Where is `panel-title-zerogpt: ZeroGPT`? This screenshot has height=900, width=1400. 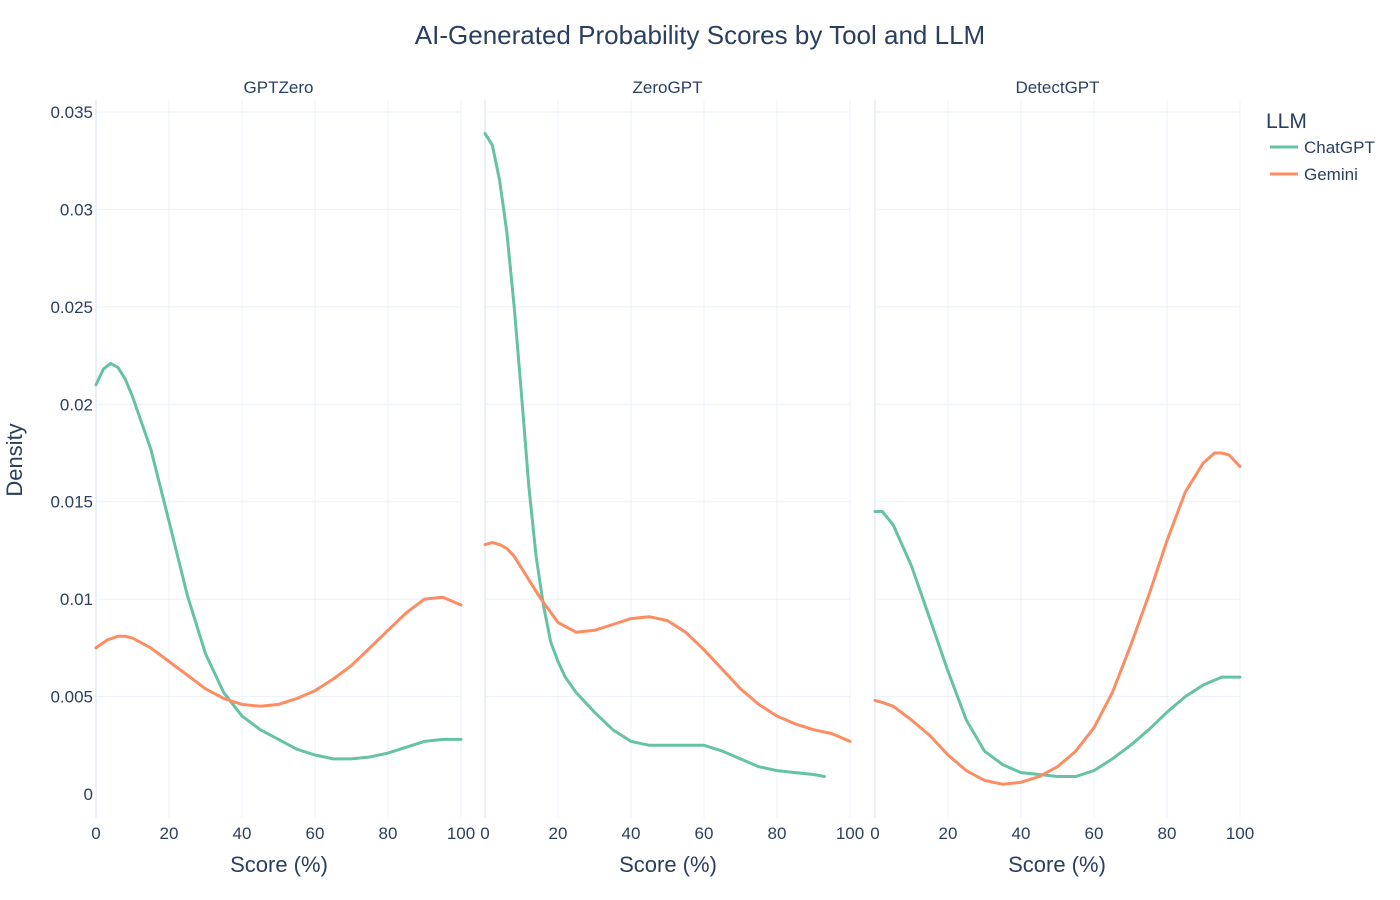 panel-title-zerogpt: ZeroGPT is located at coordinates (668, 87).